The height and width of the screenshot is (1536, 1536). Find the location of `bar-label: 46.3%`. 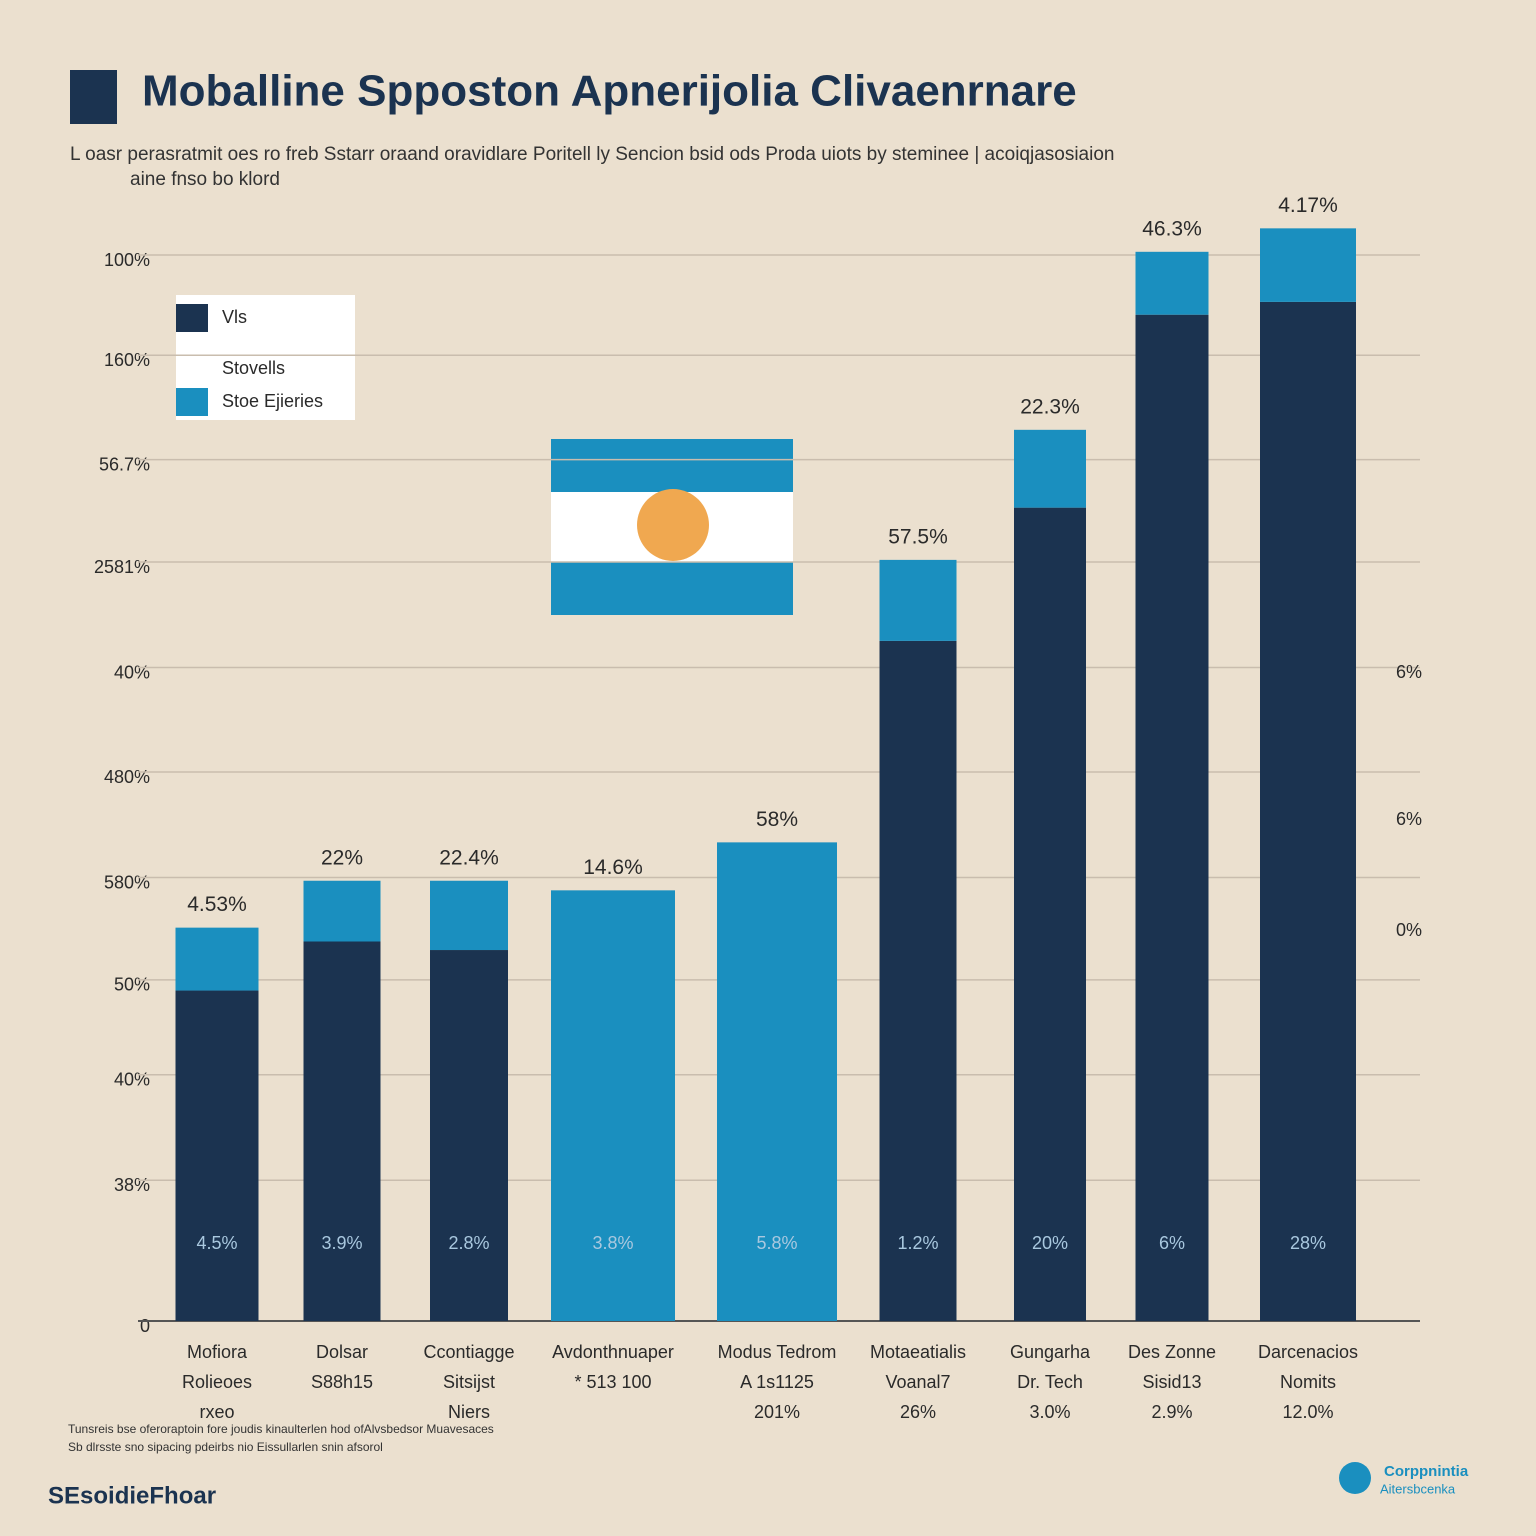

bar-label: 46.3% is located at coordinates (1172, 228).